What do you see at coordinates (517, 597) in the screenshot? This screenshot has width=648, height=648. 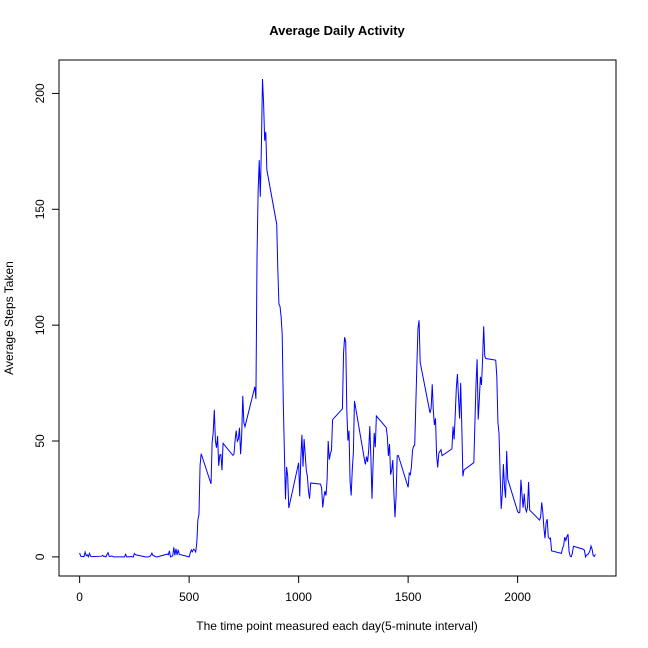 I see `x-tick-label: 2000` at bounding box center [517, 597].